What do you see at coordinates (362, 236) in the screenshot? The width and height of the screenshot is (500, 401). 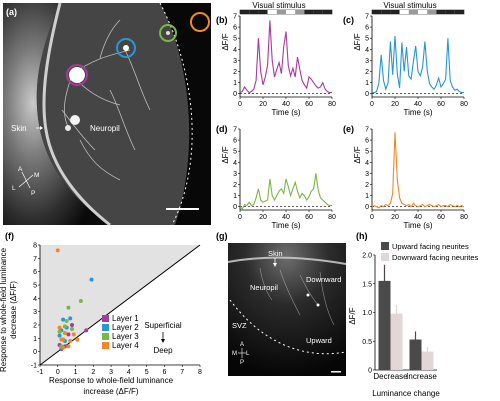 I see `panel-h-label: (h)` at bounding box center [362, 236].